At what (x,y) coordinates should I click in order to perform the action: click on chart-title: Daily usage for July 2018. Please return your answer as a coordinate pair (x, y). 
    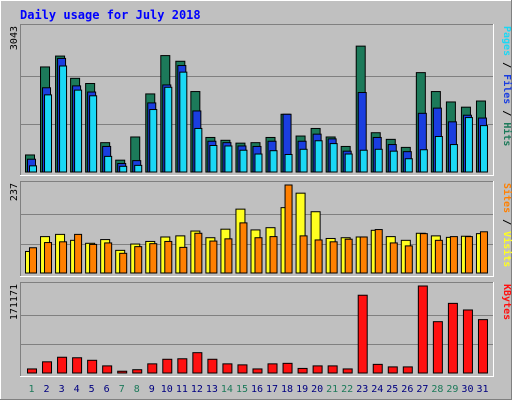
    Looking at the image, I should click on (110, 15).